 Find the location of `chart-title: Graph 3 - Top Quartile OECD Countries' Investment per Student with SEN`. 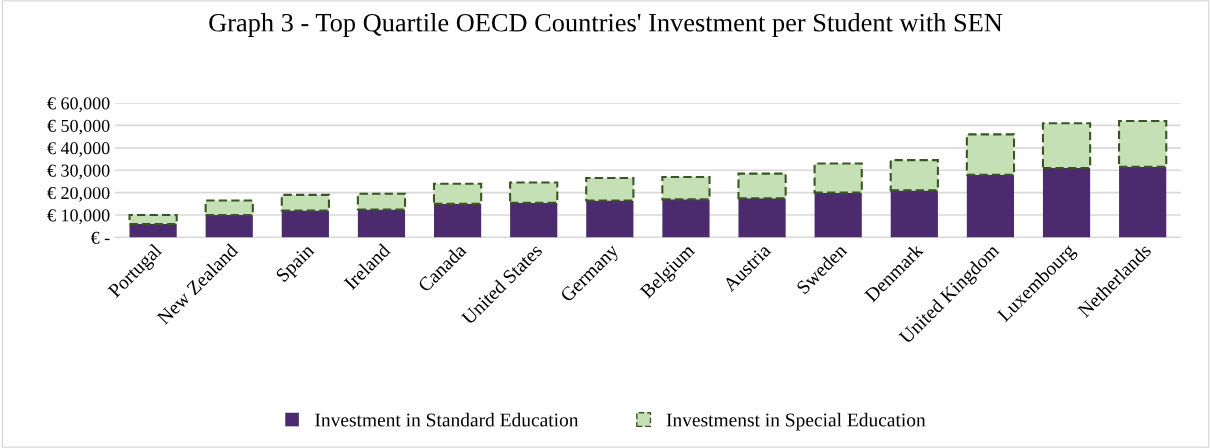

chart-title: Graph 3 - Top Quartile OECD Countries' Investment per Student with SEN is located at coordinates (606, 25).